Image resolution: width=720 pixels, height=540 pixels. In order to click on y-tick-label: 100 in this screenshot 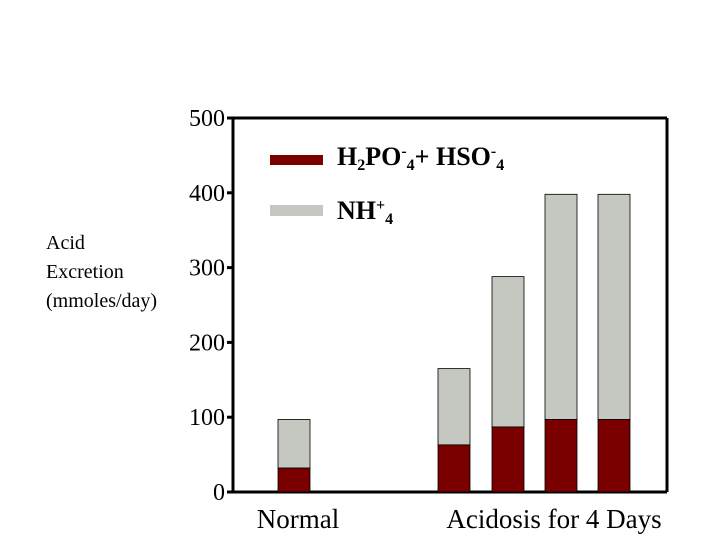, I will do `click(207, 418)`.